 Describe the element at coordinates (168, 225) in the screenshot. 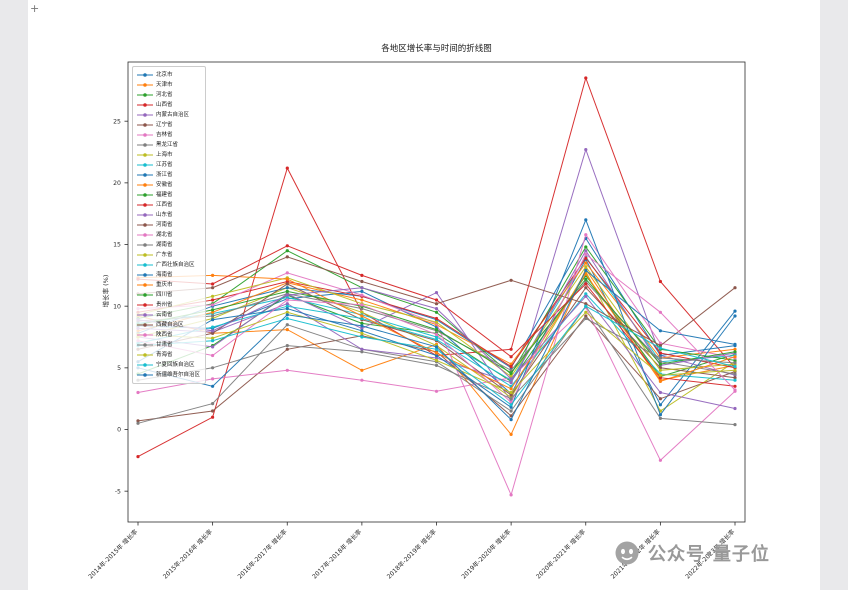

I see `legend-item: 河南省` at that location.